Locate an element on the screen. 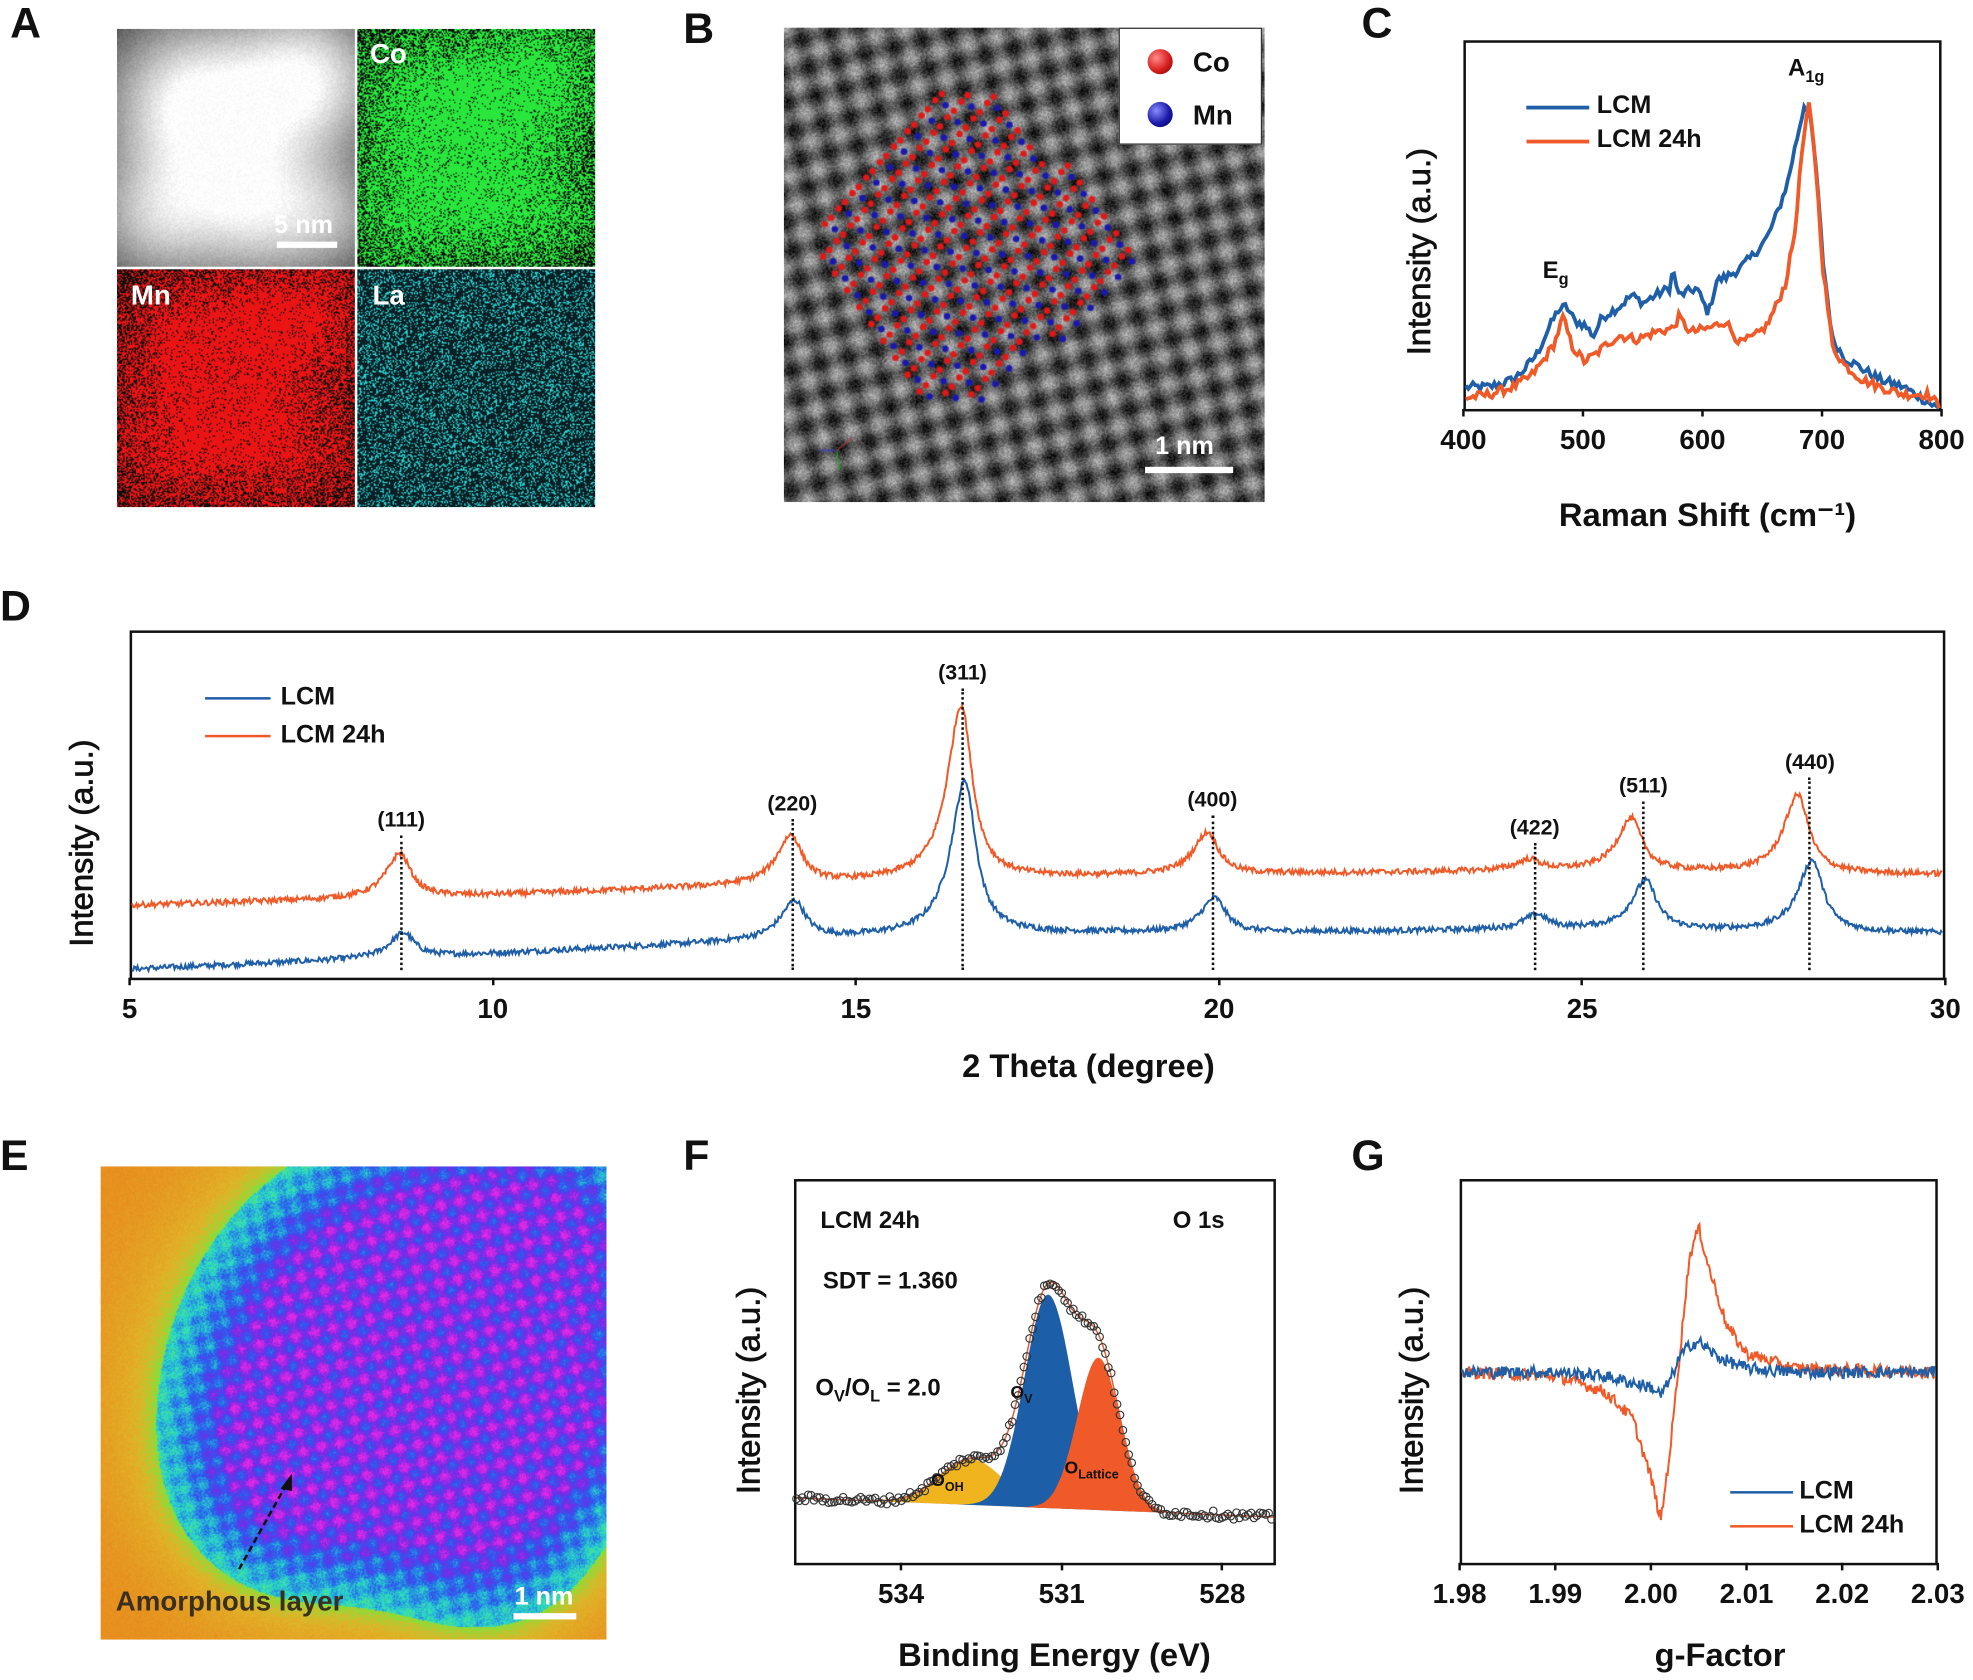  annotation-text: E is located at coordinates (1550, 271).